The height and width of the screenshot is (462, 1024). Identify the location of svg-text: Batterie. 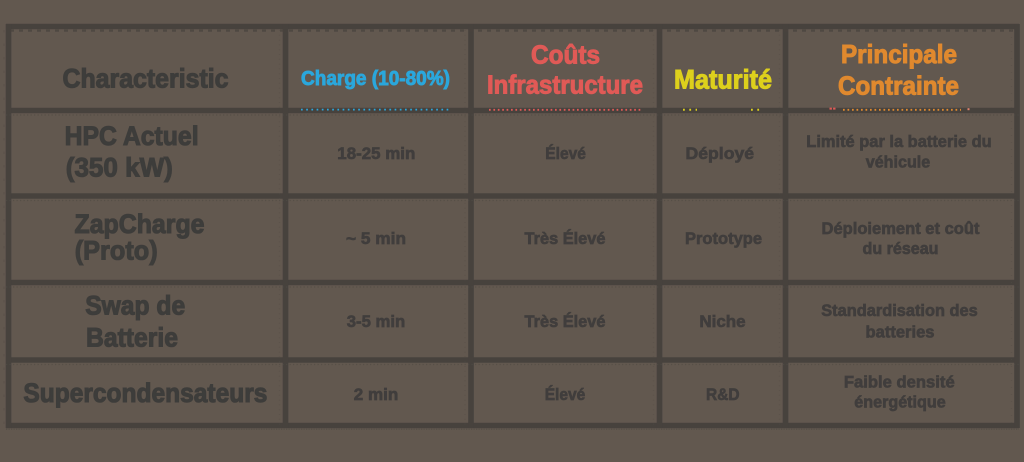
(132, 338).